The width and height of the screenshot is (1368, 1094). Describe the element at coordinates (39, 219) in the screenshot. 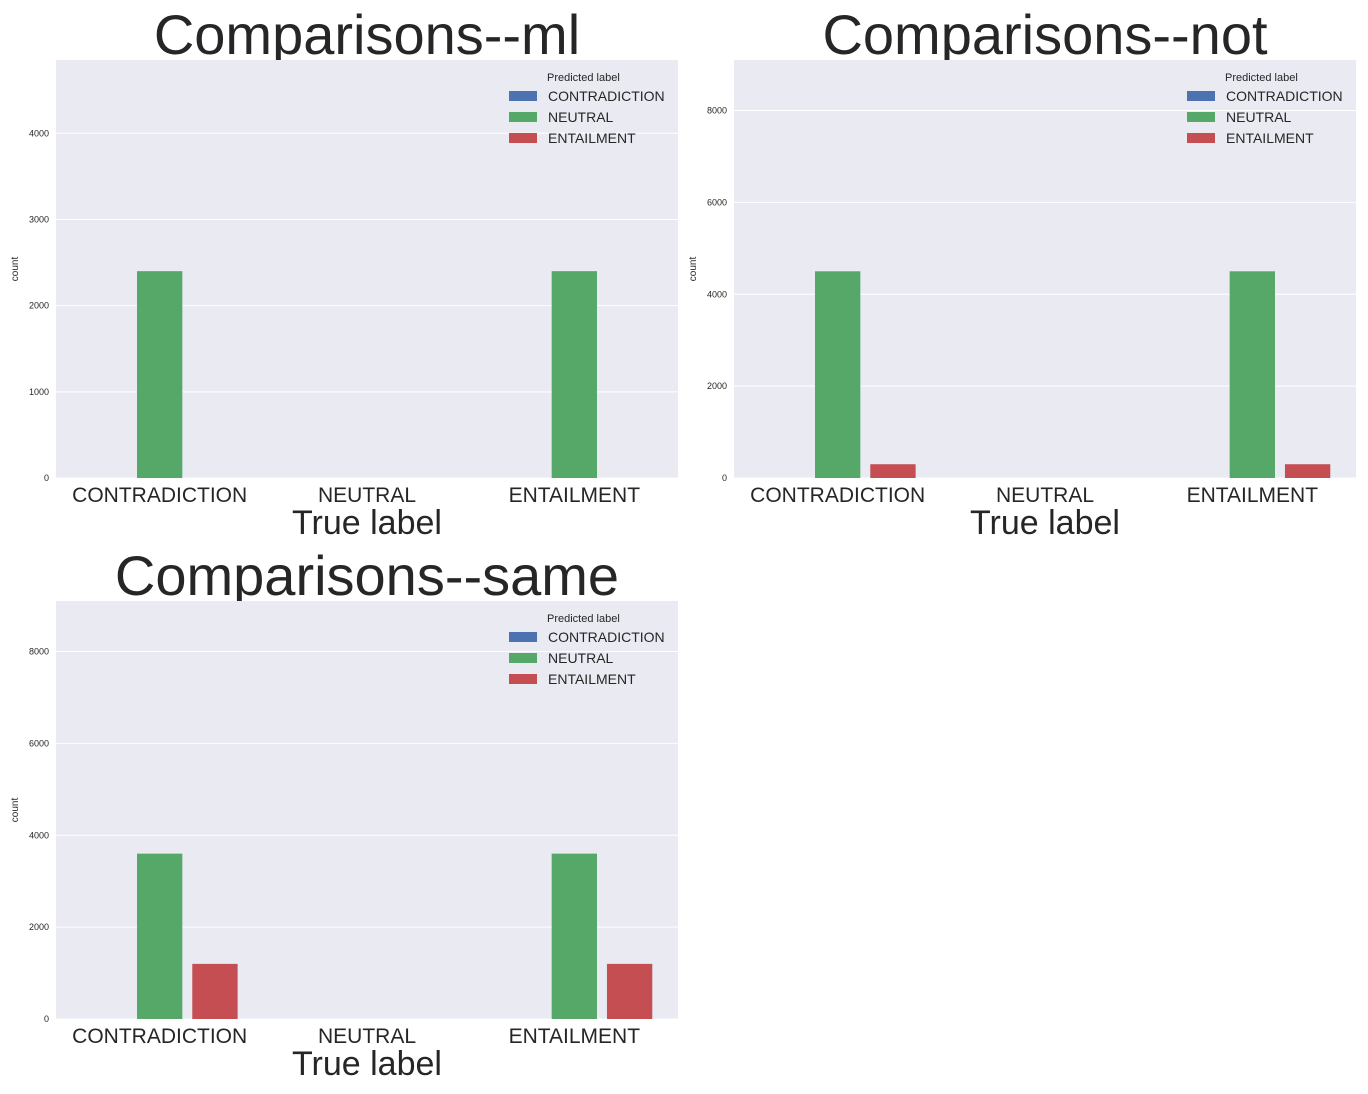

I see `y-tick-label: 3000` at that location.